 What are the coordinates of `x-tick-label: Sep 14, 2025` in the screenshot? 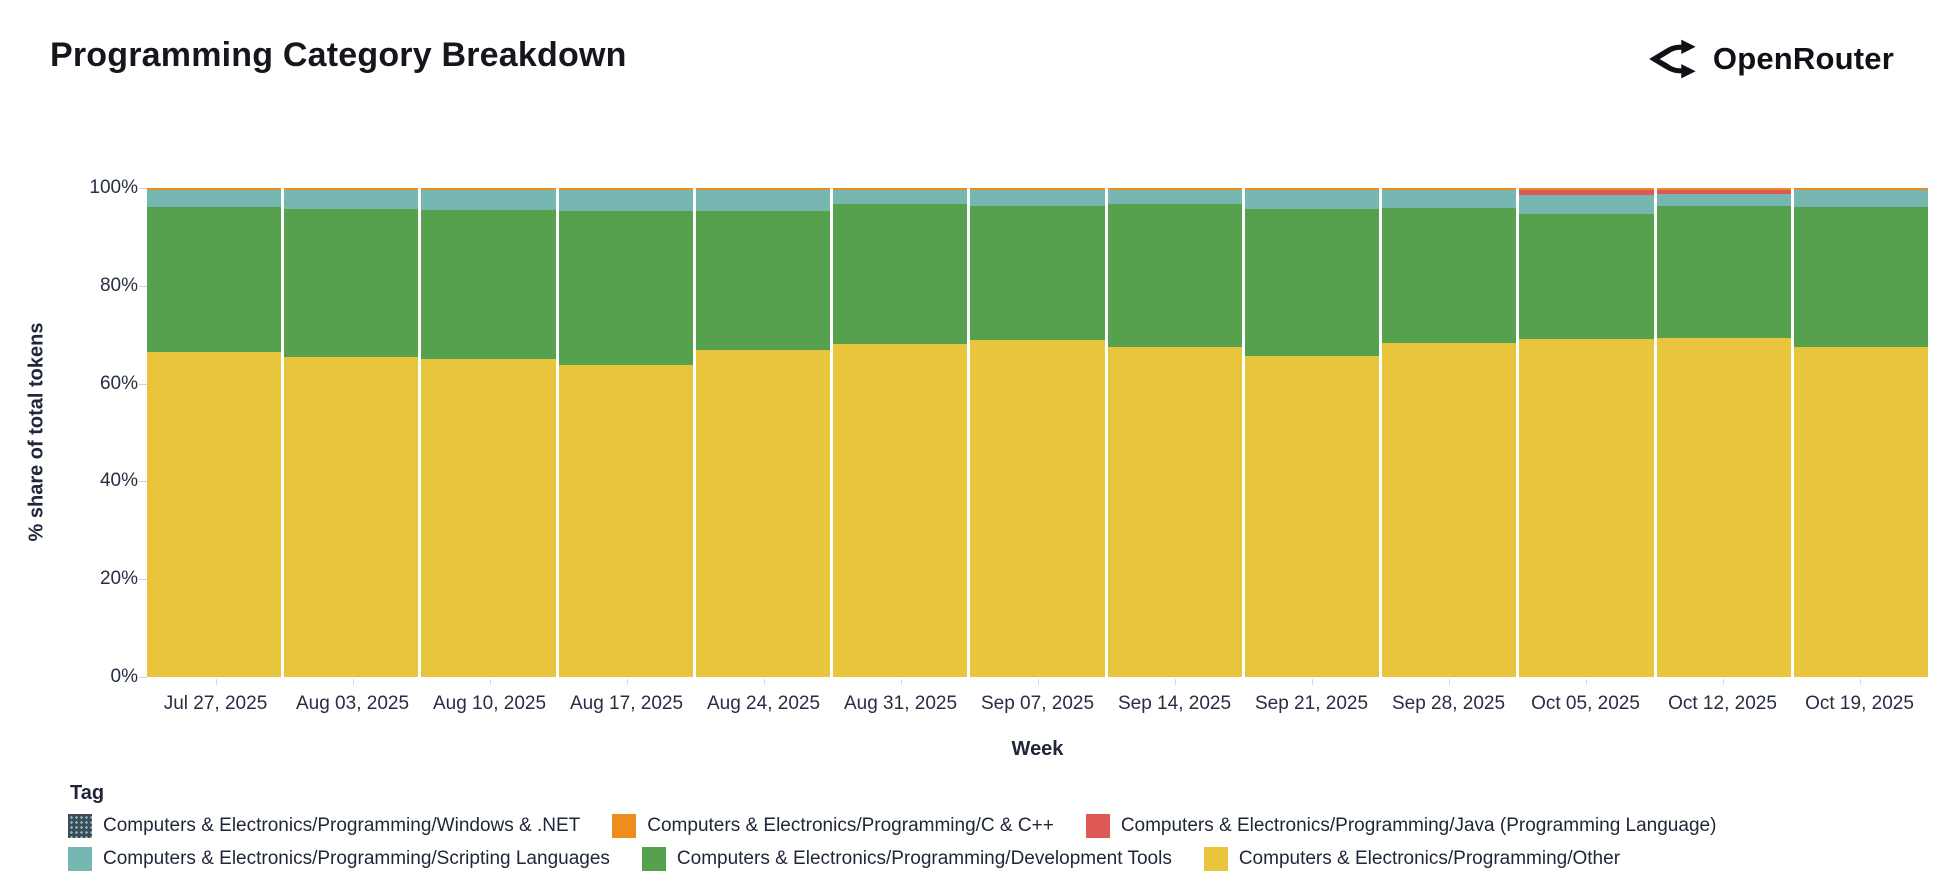 It's located at (1174, 697).